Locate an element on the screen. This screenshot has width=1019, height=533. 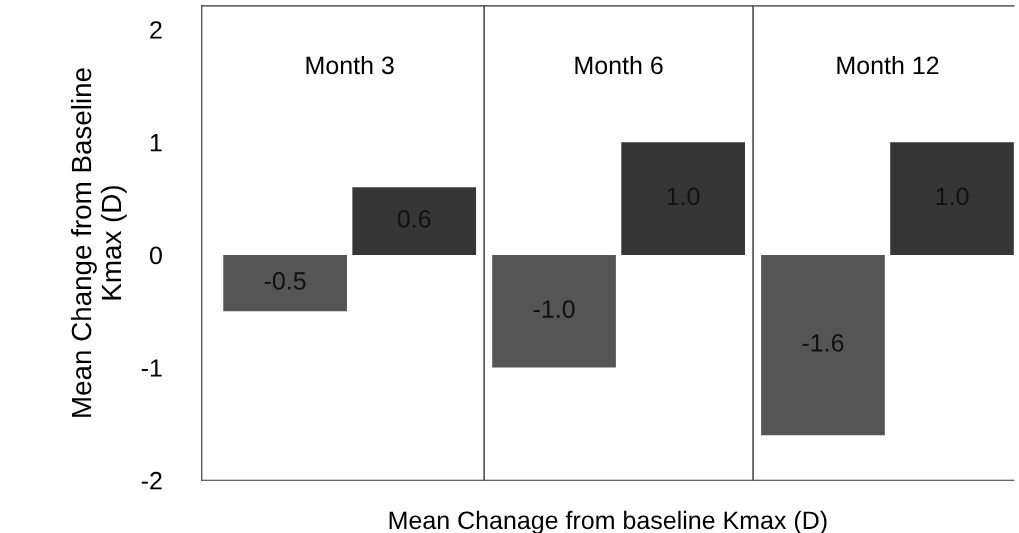
x-tick-label: Month 3 is located at coordinates (350, 65).